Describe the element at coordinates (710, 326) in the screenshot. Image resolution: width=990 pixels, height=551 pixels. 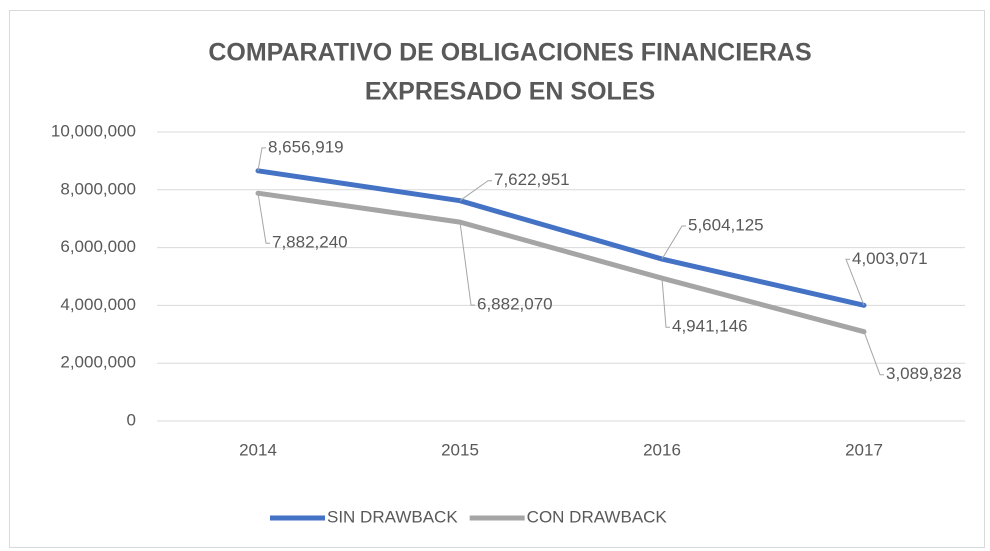
I see `data-label: 4,941,146` at that location.